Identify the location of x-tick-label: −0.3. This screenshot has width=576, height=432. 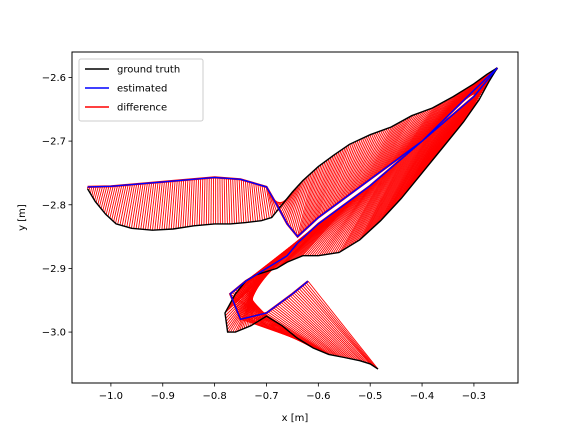
(474, 396).